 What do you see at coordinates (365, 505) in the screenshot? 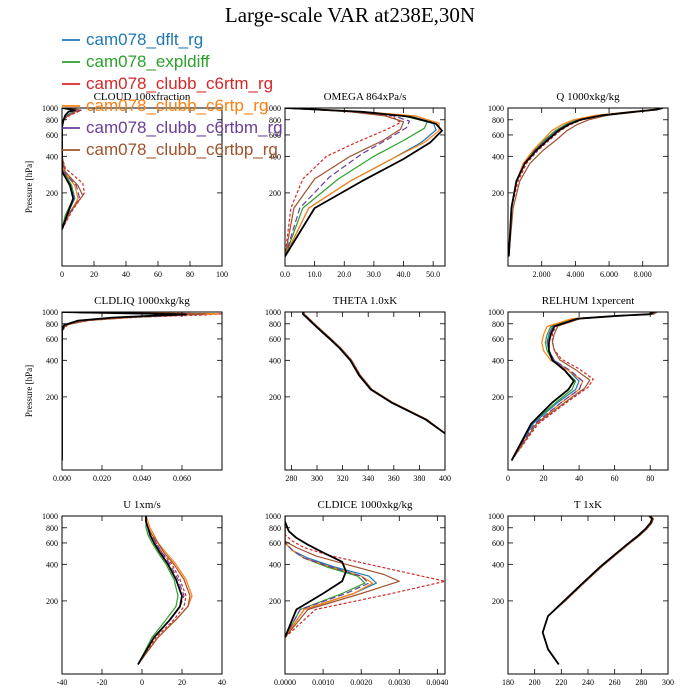
I see `panel-title: CLDICE 1000xkg/kg` at bounding box center [365, 505].